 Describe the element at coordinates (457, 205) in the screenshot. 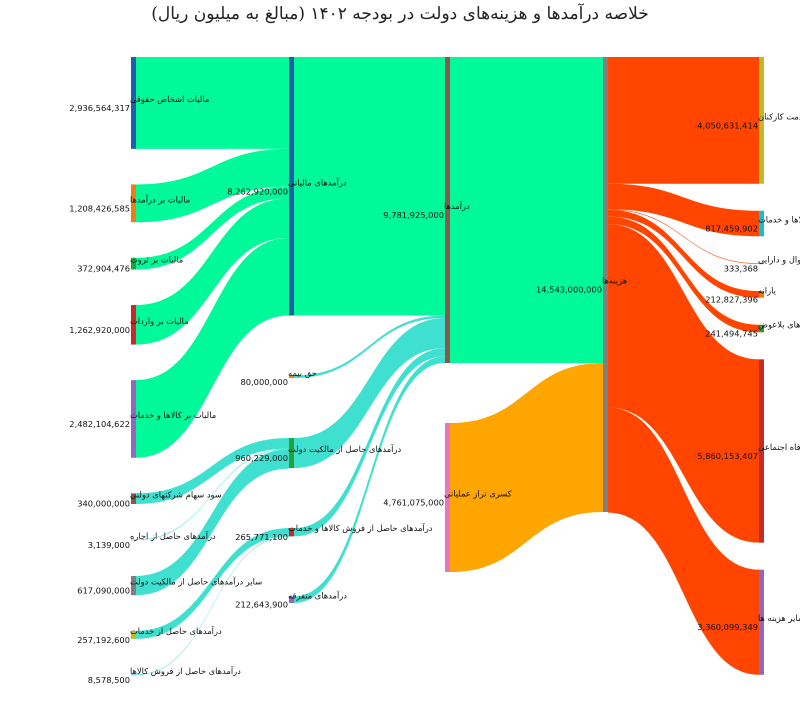

I see `node-label-revenues: درآمدها` at that location.